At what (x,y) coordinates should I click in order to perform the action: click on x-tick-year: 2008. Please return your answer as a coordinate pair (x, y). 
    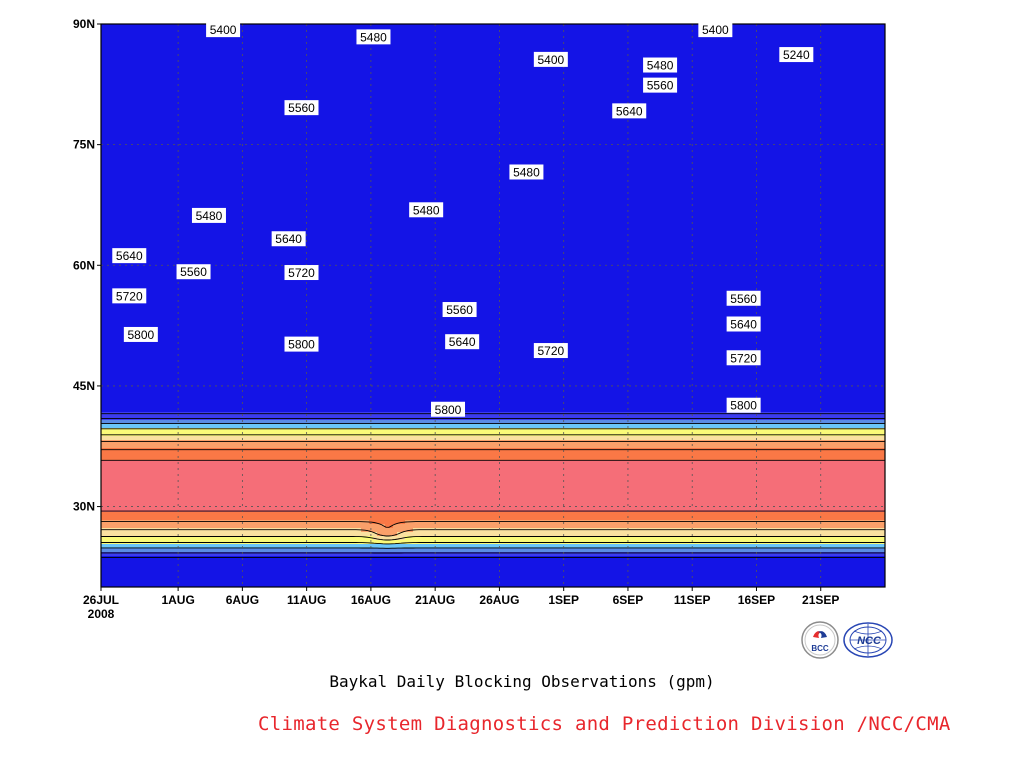
    Looking at the image, I should click on (101, 614).